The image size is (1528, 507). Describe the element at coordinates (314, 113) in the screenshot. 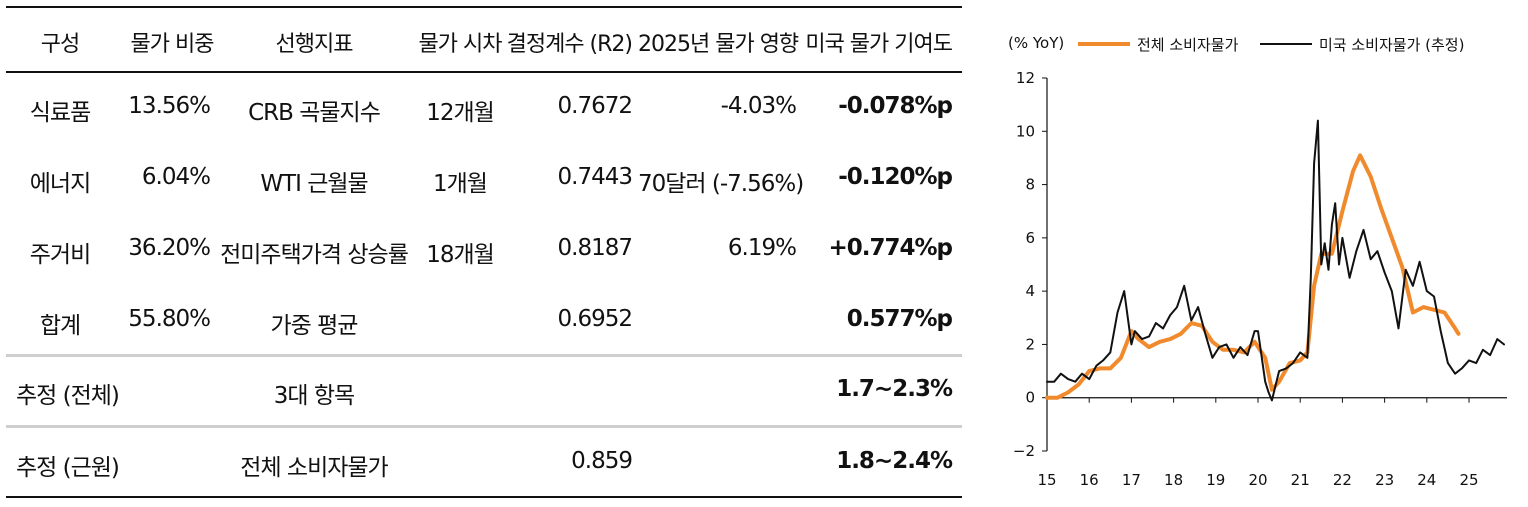

I see `cell-indicator: CRB 곡물지수` at that location.